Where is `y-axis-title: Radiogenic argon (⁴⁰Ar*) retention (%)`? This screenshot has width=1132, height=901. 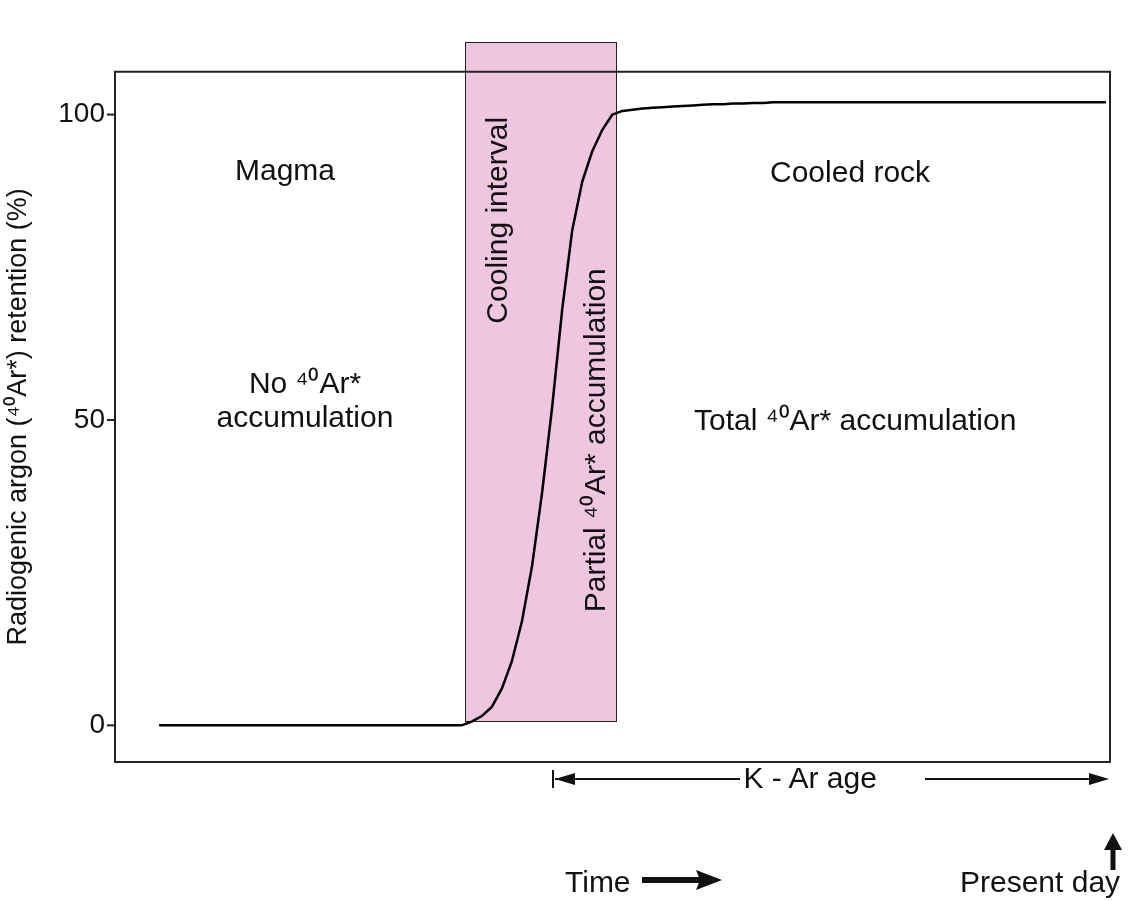
y-axis-title: Radiogenic argon (⁴⁰Ar*) retention (%) is located at coordinates (16, 417).